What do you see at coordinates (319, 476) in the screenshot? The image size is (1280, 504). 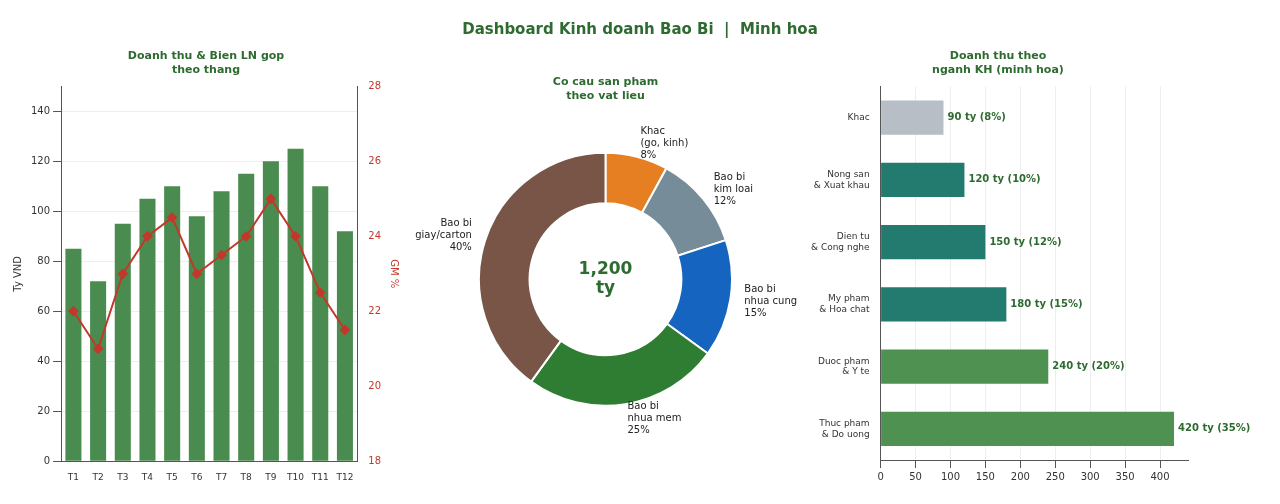 I see `x-tick-label: T11` at bounding box center [319, 476].